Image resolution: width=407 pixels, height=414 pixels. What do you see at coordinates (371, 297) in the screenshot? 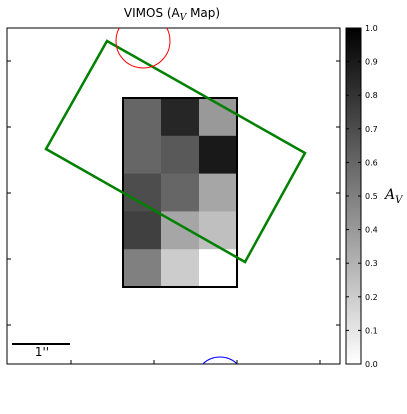
I see `colorbar-tick-label: 0.2` at bounding box center [371, 297].